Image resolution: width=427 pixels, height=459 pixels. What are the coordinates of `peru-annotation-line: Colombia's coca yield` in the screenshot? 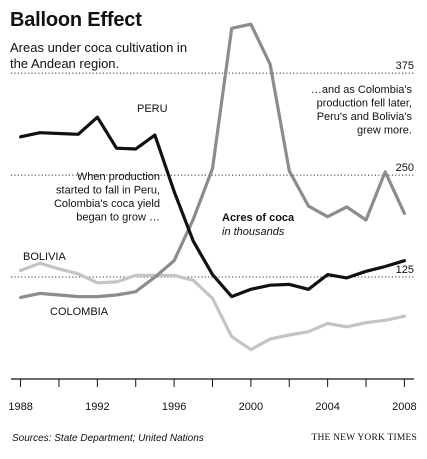 It's located at (107, 204).